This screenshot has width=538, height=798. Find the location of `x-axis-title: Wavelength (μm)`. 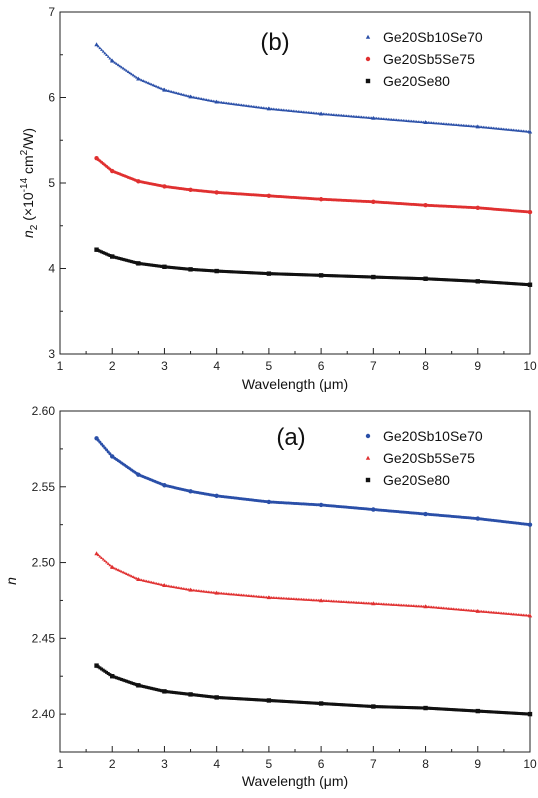

x-axis-title: Wavelength (μm) is located at coordinates (295, 781).